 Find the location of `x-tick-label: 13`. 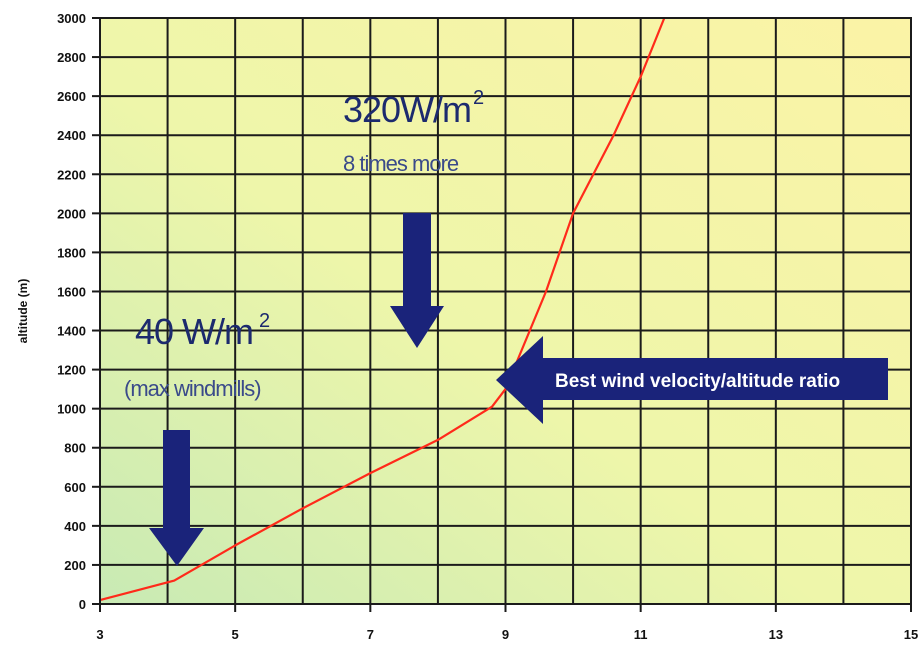

x-tick-label: 13 is located at coordinates (776, 634).